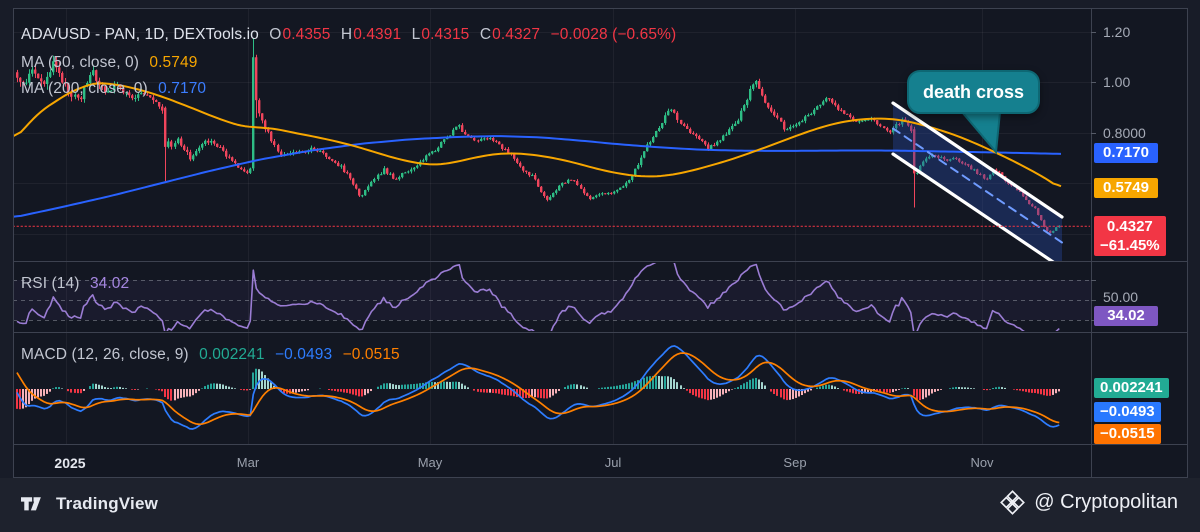 The image size is (1200, 532). What do you see at coordinates (80, 62) in the screenshot?
I see `ma50-label: MA (50, close, 0)` at bounding box center [80, 62].